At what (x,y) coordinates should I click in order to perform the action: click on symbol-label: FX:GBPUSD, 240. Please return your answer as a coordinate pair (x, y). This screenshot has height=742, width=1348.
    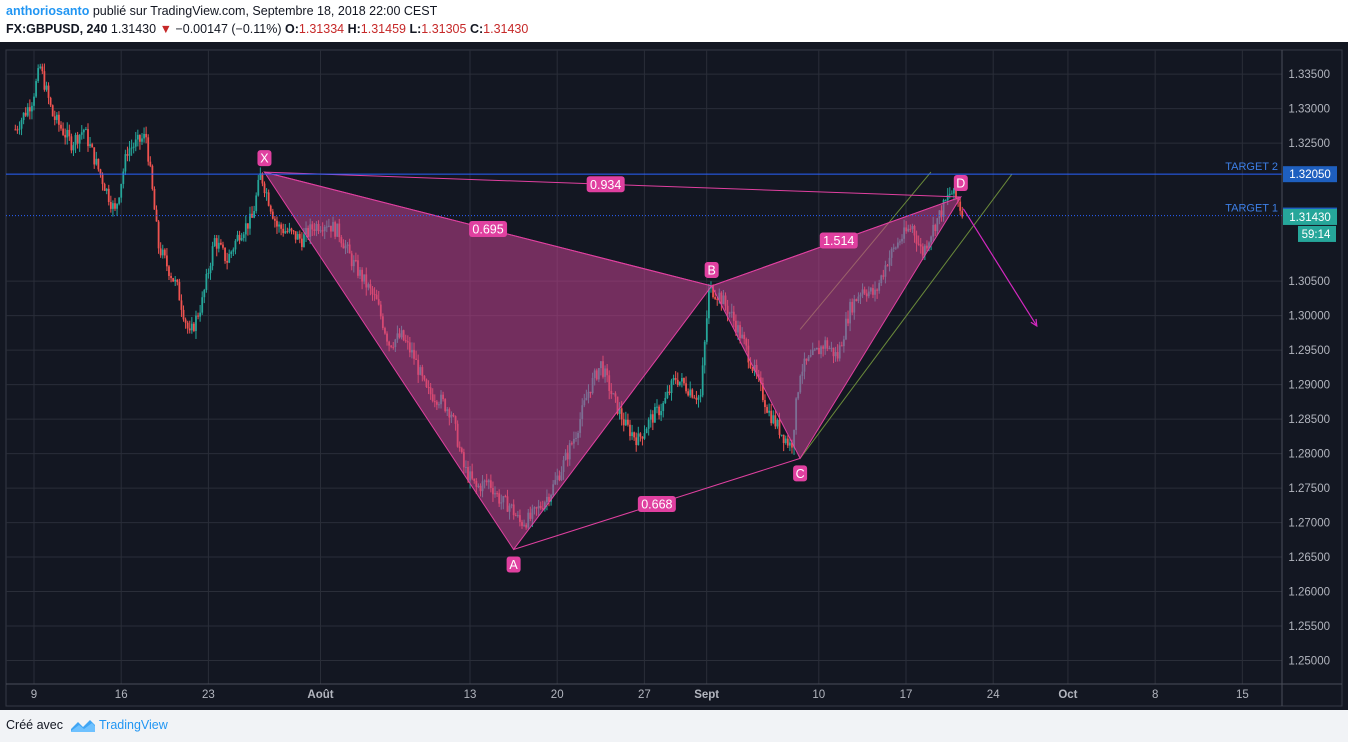
    Looking at the image, I should click on (57, 29).